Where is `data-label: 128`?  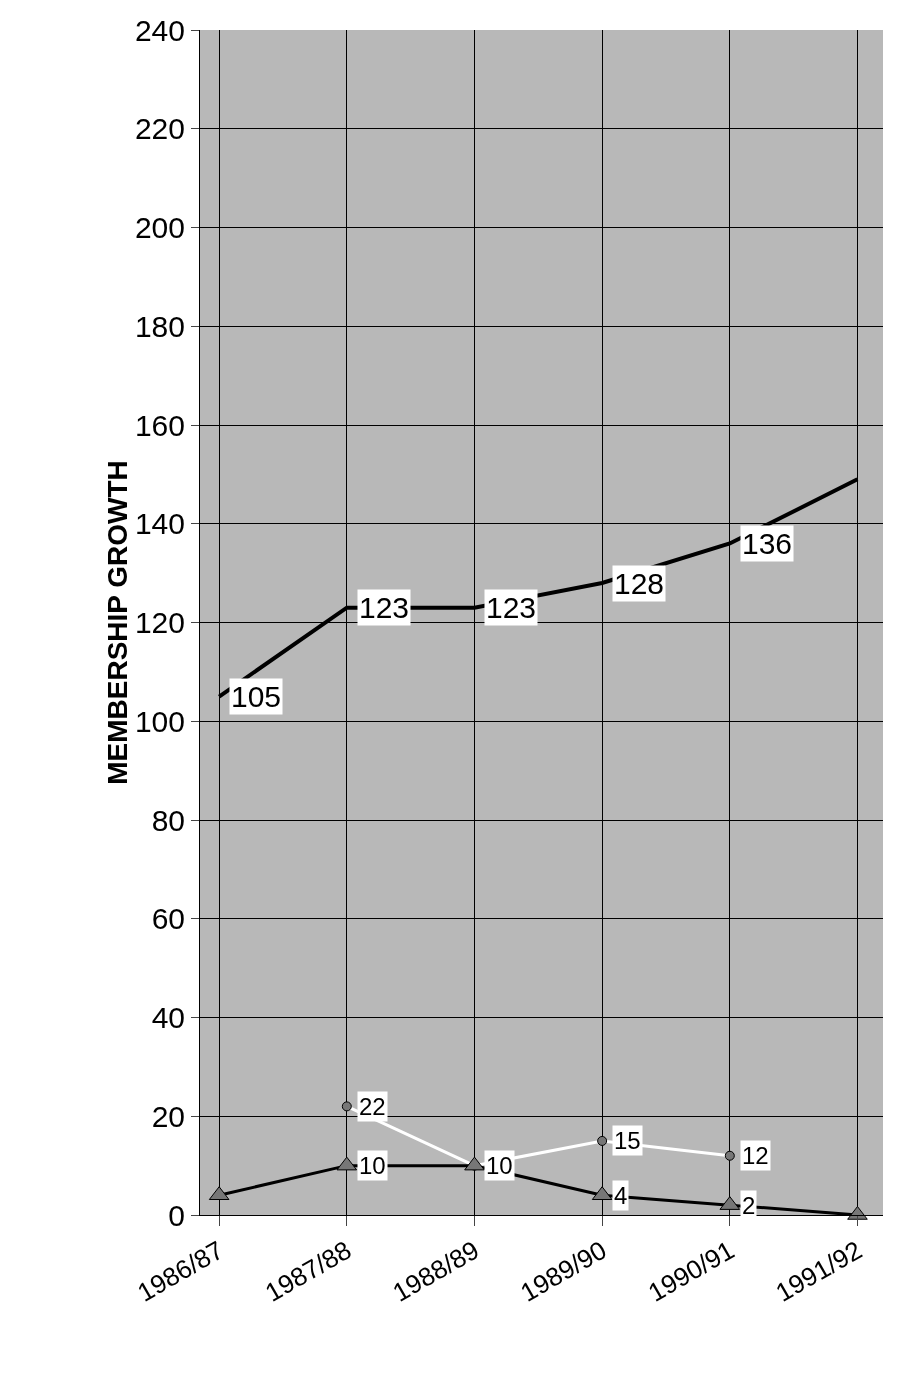
data-label: 128 is located at coordinates (639, 583).